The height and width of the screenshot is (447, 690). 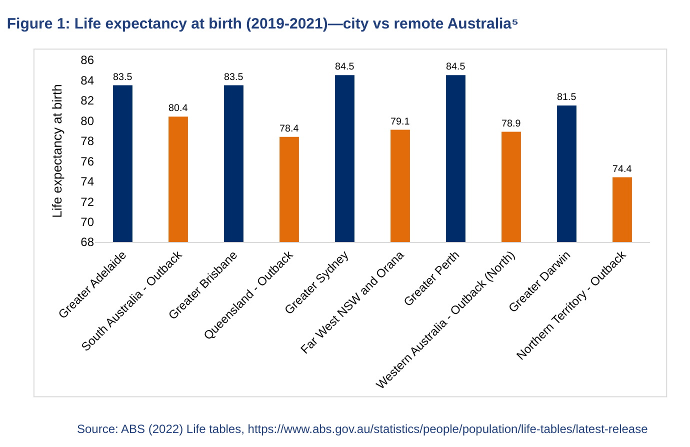 What do you see at coordinates (567, 98) in the screenshot?
I see `data-label: 81.5` at bounding box center [567, 98].